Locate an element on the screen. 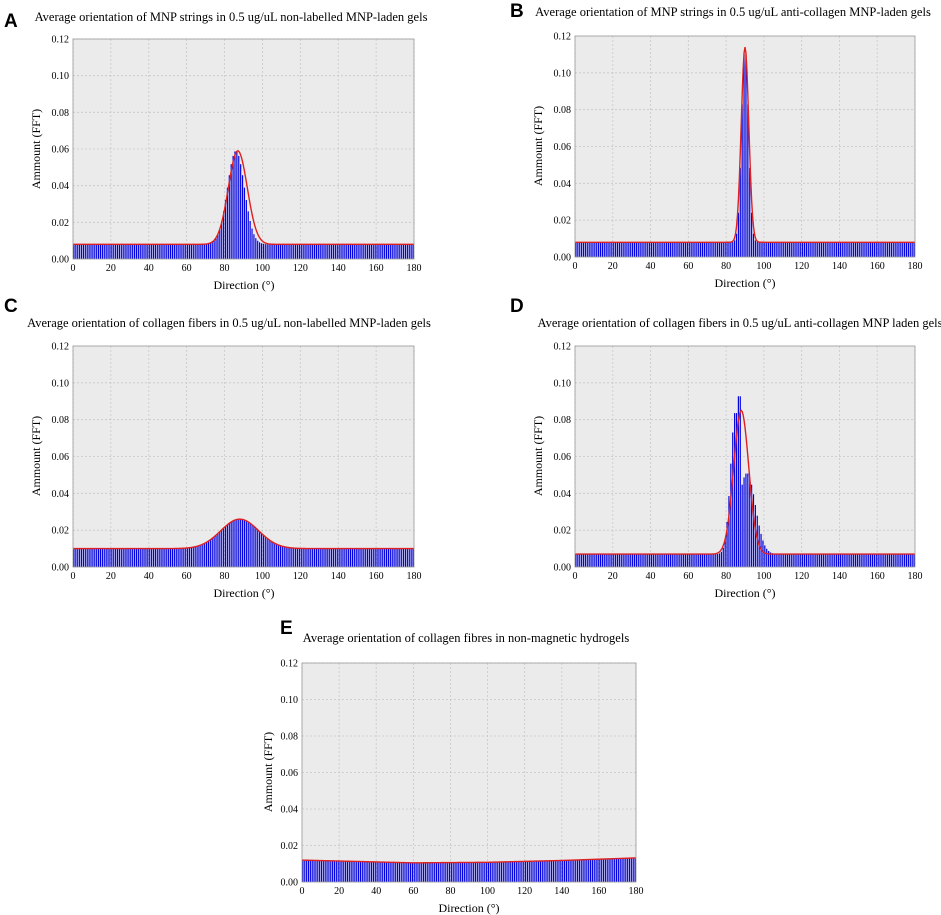 This screenshot has width=941, height=915. x-tick-label: 60 is located at coordinates (688, 266).